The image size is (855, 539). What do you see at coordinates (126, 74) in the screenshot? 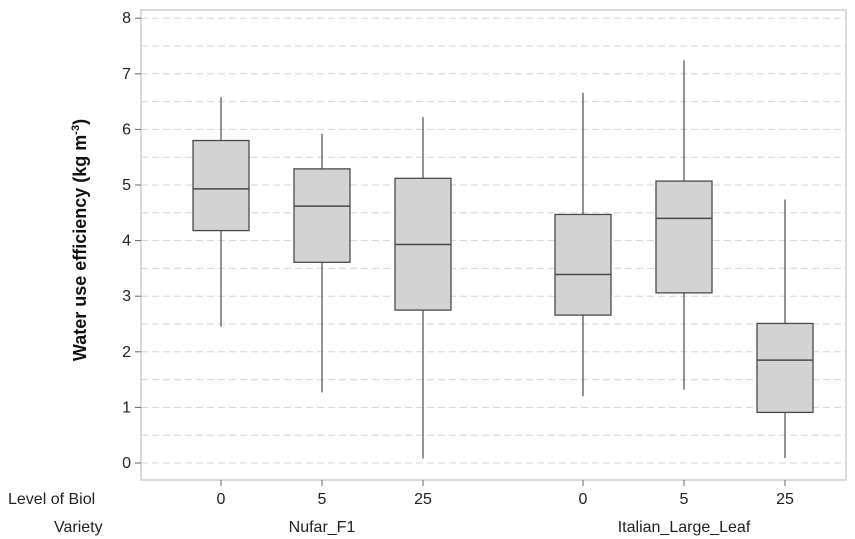
I see `y-tick-label: 7` at bounding box center [126, 74].